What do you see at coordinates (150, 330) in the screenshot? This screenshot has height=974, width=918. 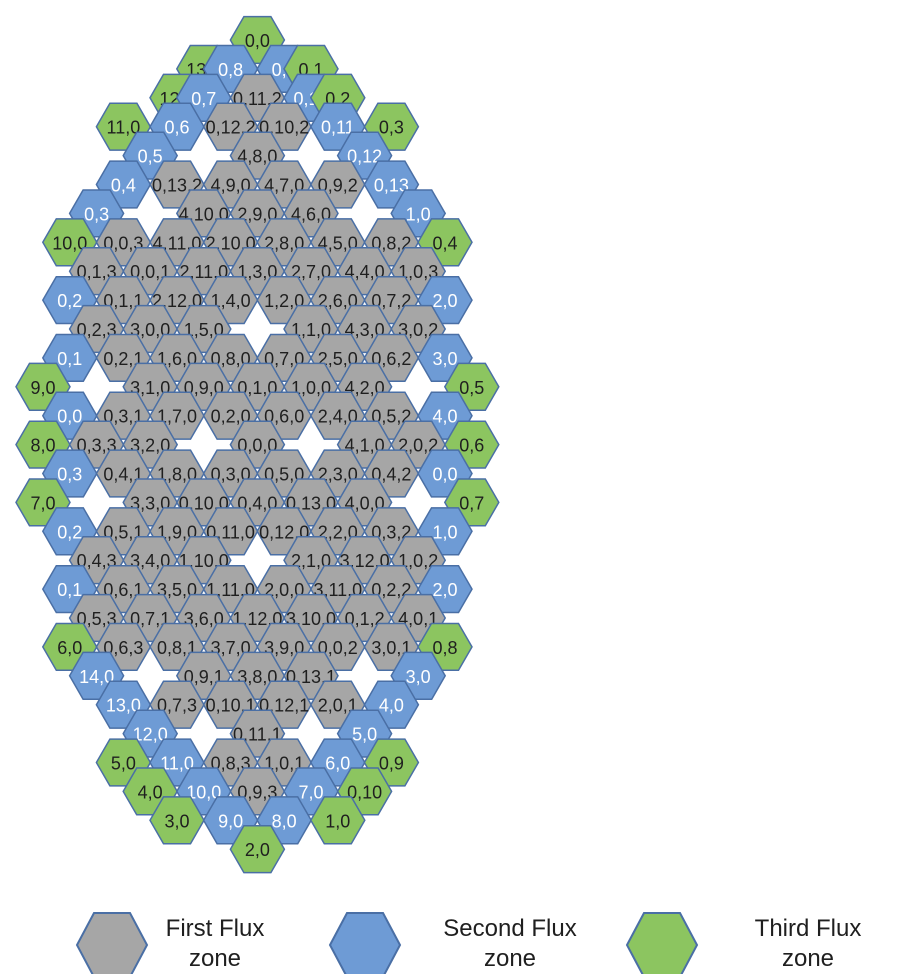 I see `cell-label: 3,0,0` at bounding box center [150, 330].